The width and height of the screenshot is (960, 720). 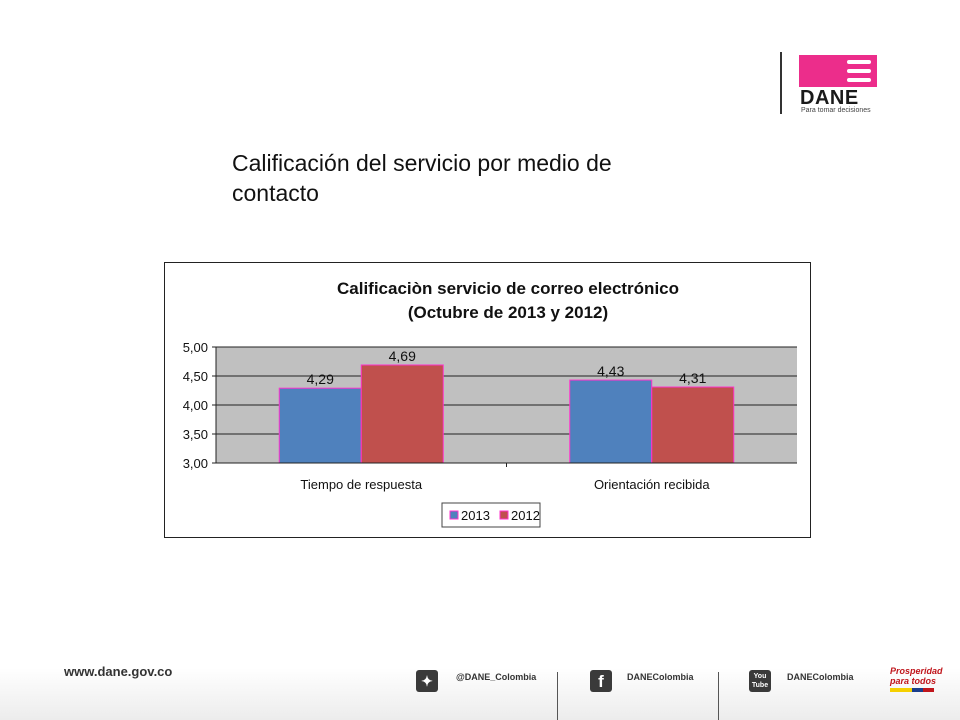 What do you see at coordinates (195, 347) in the screenshot?
I see `y-tick-label: 5,00` at bounding box center [195, 347].